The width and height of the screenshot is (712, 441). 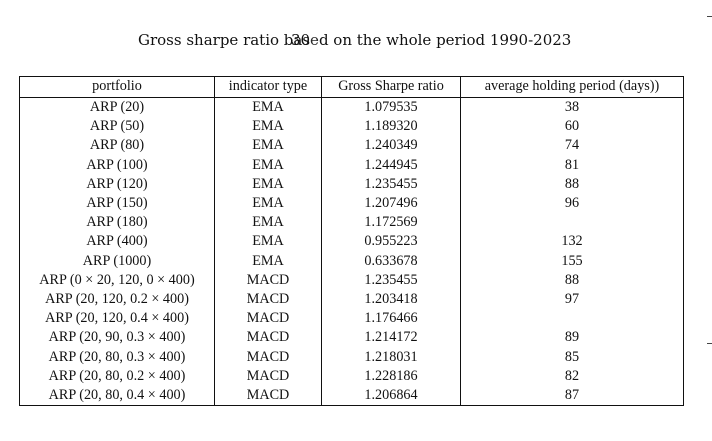 I want to click on table-row: ARP (20, 90, 0.3 × 400) MACD 1.214172 89, so click(x=351, y=338).